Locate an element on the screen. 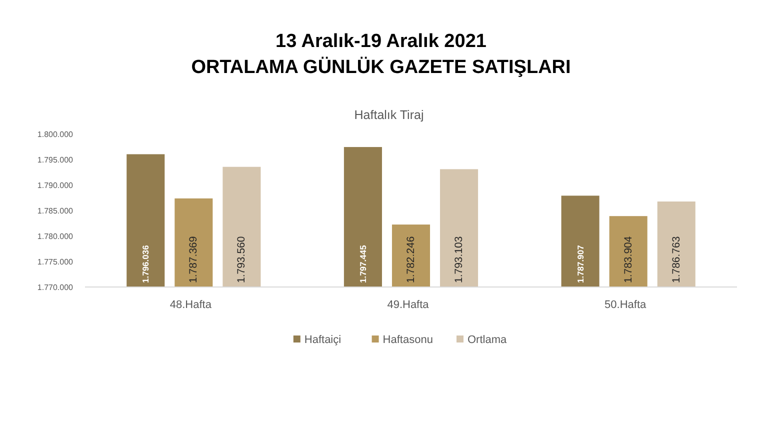 The height and width of the screenshot is (440, 780). chart-title: 13 Aralık-19 Aralık 2021 ORTALAMA GÜNLÜK GAZETE SATIŞLARI is located at coordinates (381, 54).